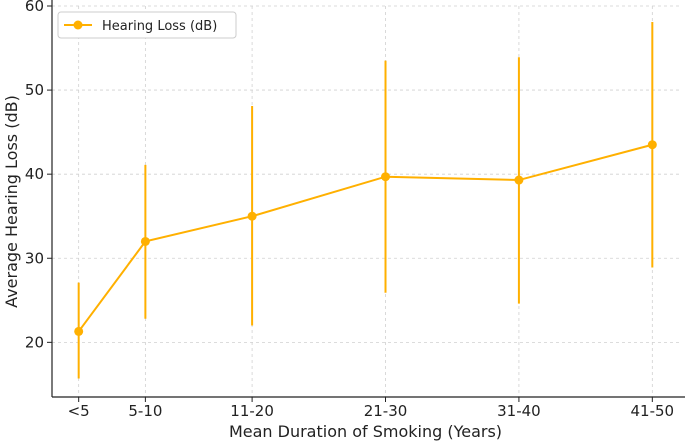  Describe the element at coordinates (34, 174) in the screenshot. I see `y-tick-label: 40` at that location.